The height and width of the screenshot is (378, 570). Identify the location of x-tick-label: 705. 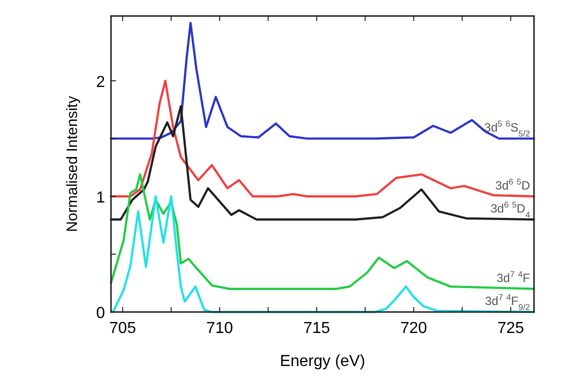
(122, 328).